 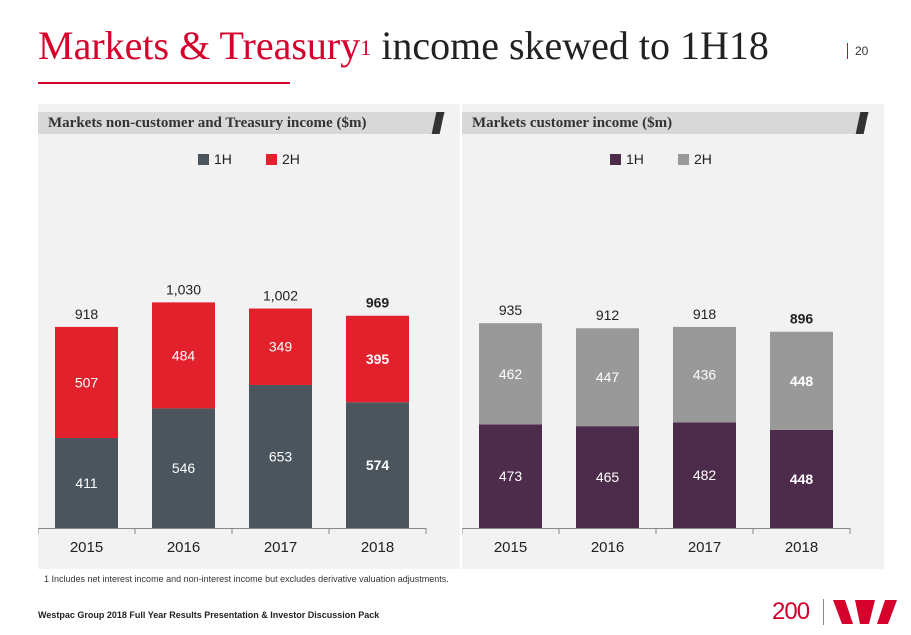 I want to click on data-label-1h-2016: 465, so click(x=608, y=477).